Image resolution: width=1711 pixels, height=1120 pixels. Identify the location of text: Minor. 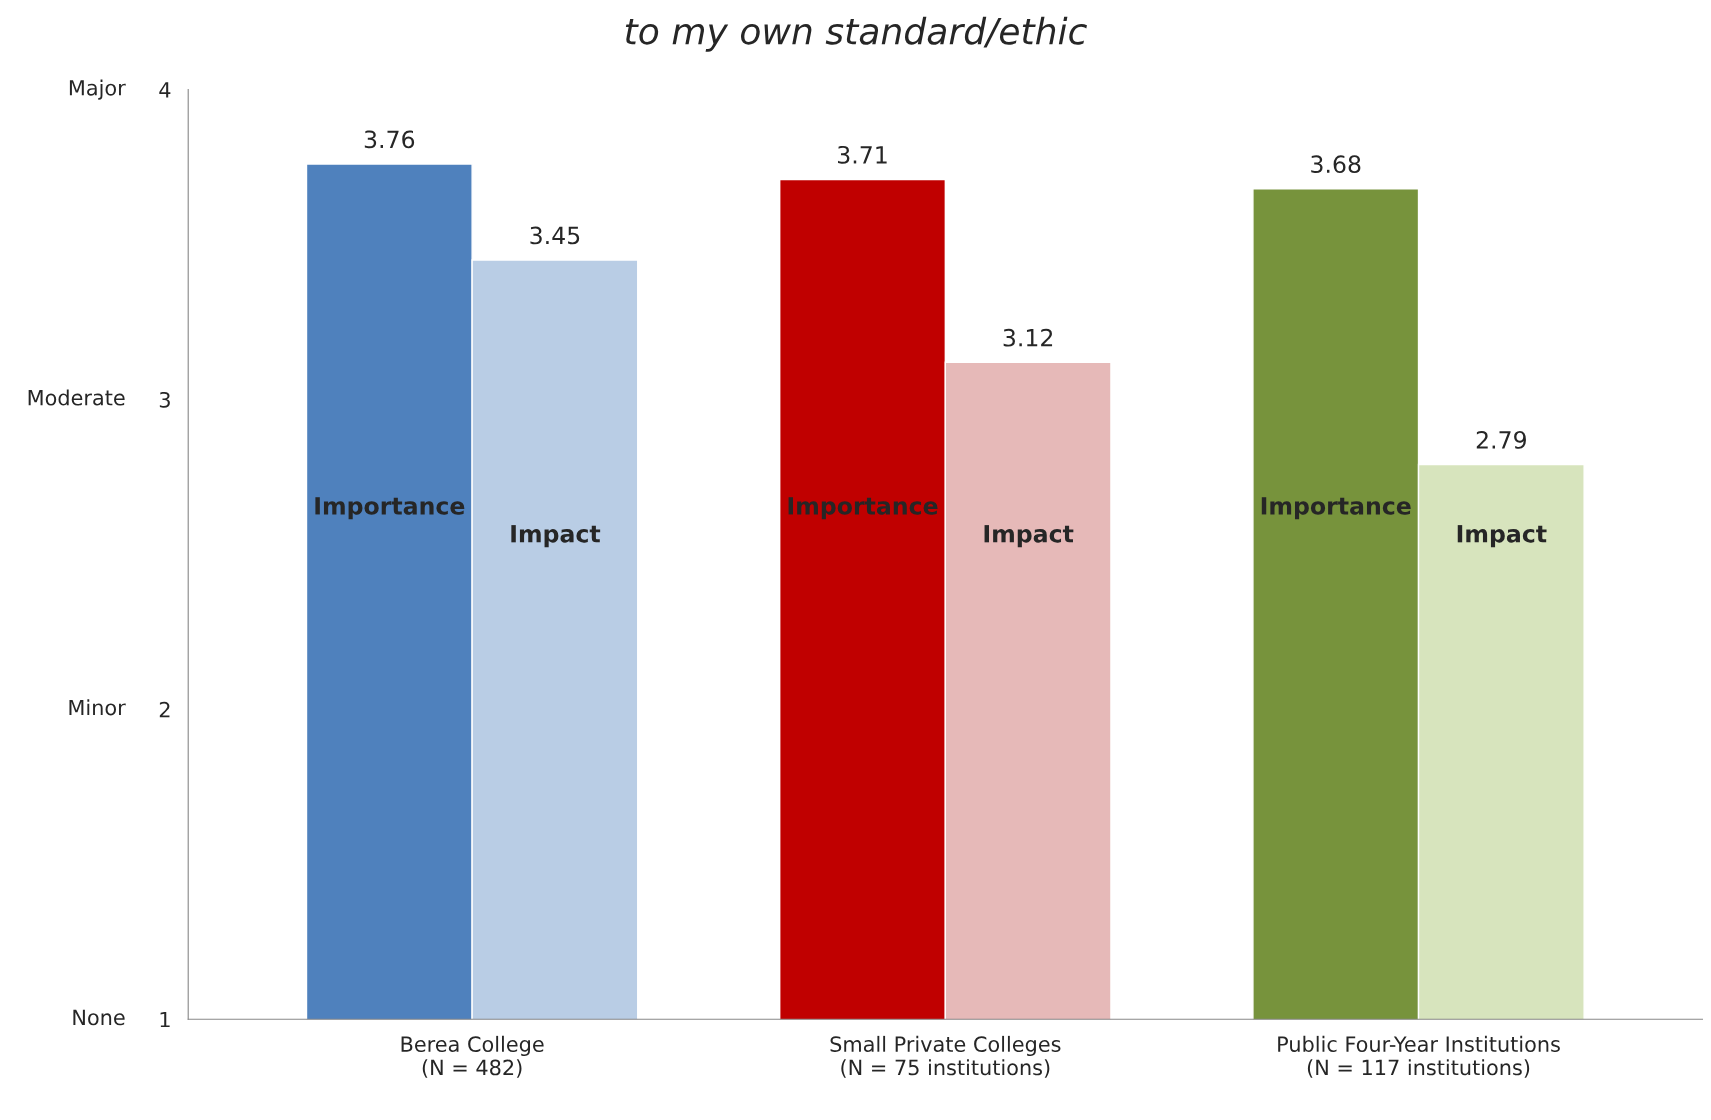
(97, 707).